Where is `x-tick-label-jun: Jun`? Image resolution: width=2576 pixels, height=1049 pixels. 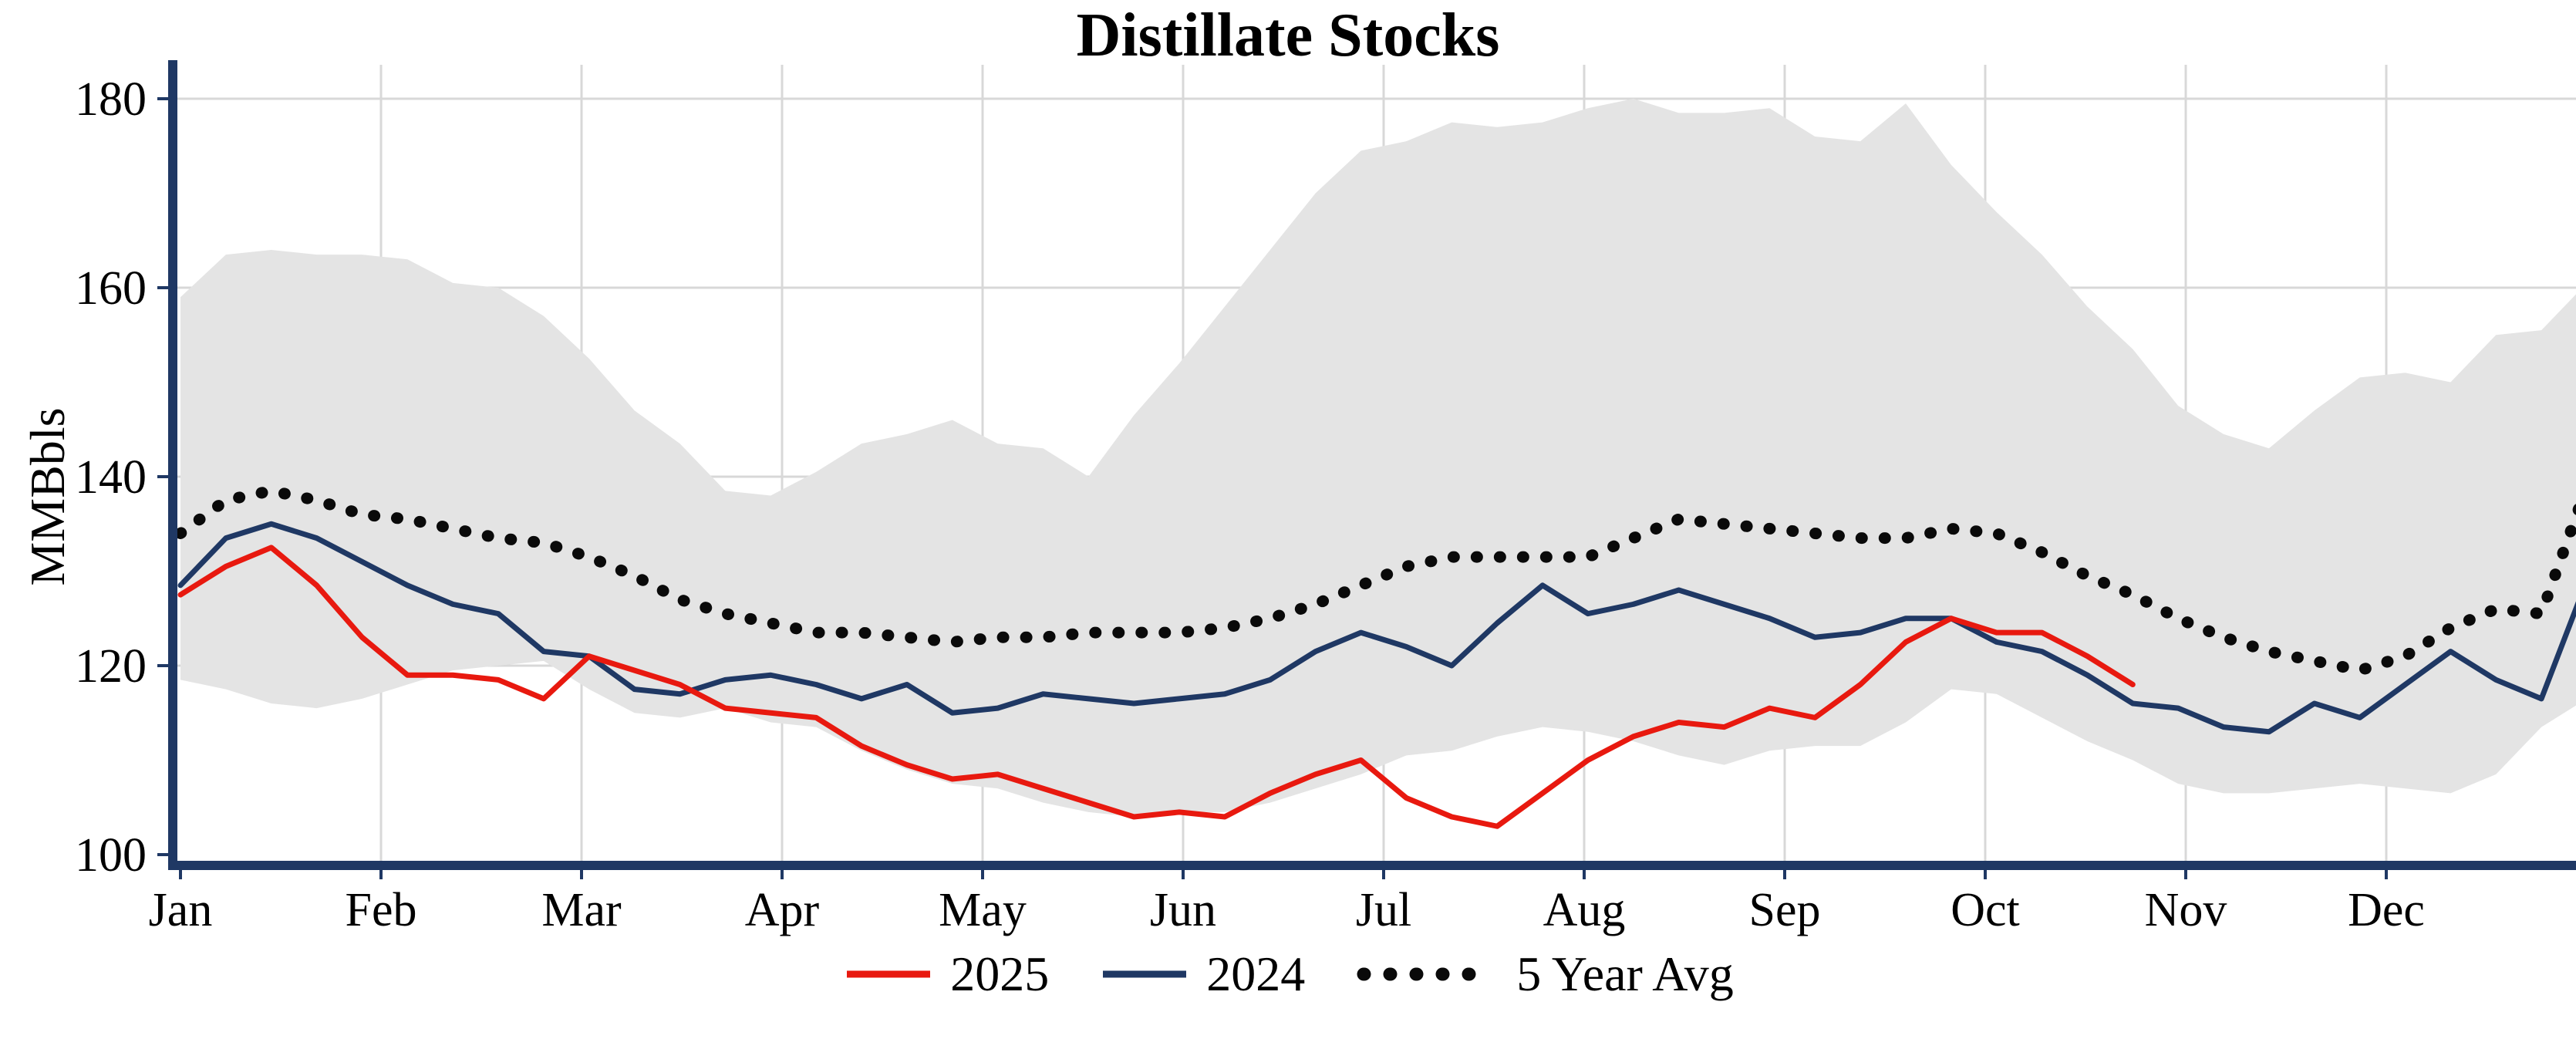 x-tick-label-jun: Jun is located at coordinates (1183, 910).